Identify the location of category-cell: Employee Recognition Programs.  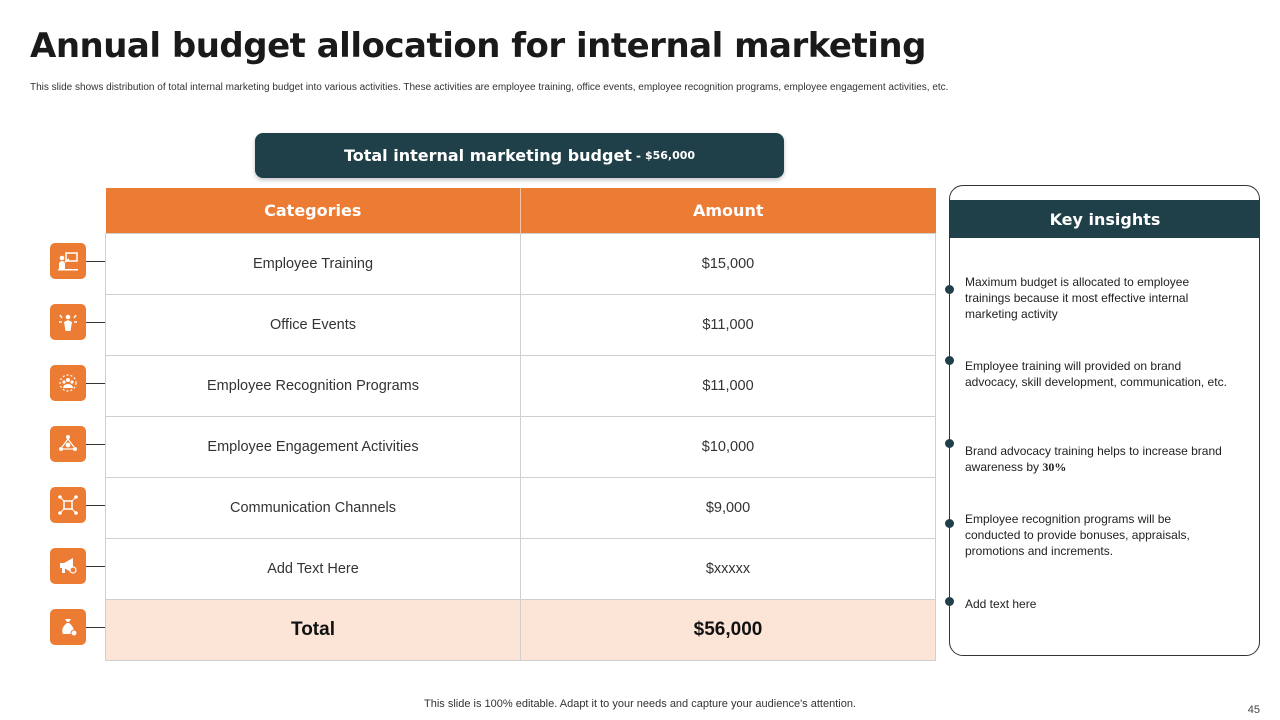
(313, 386).